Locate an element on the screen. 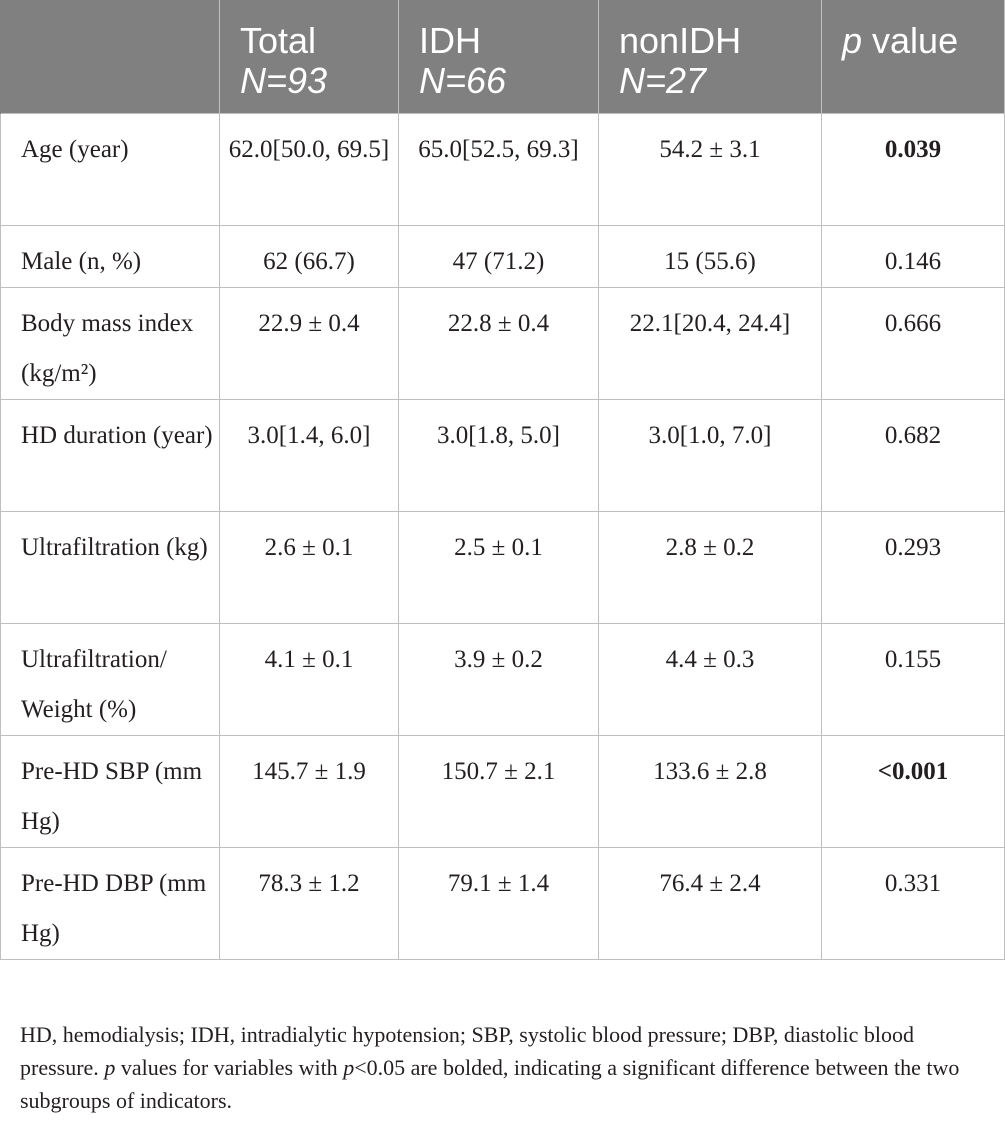  header-total: Total N=93 is located at coordinates (309, 56).